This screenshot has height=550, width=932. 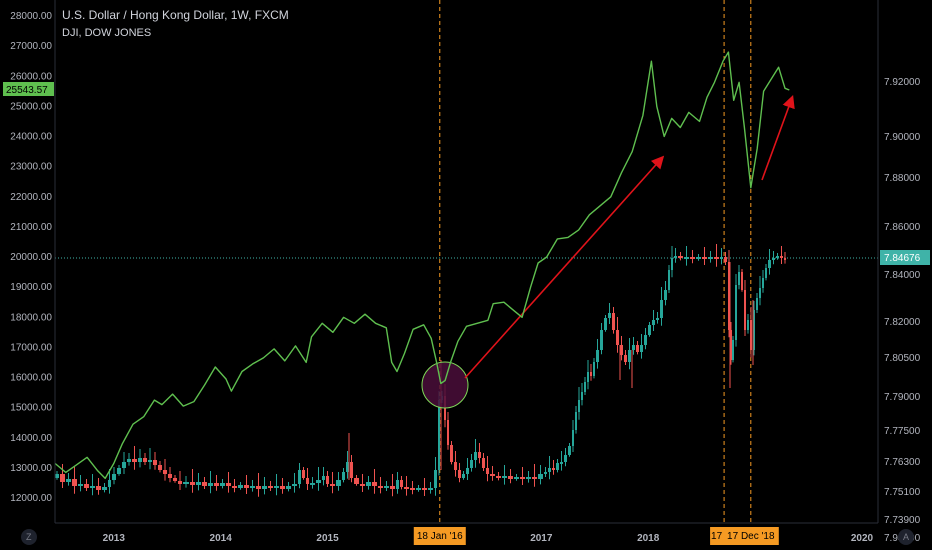 I want to click on corner-right-label: A, so click(x=906, y=537).